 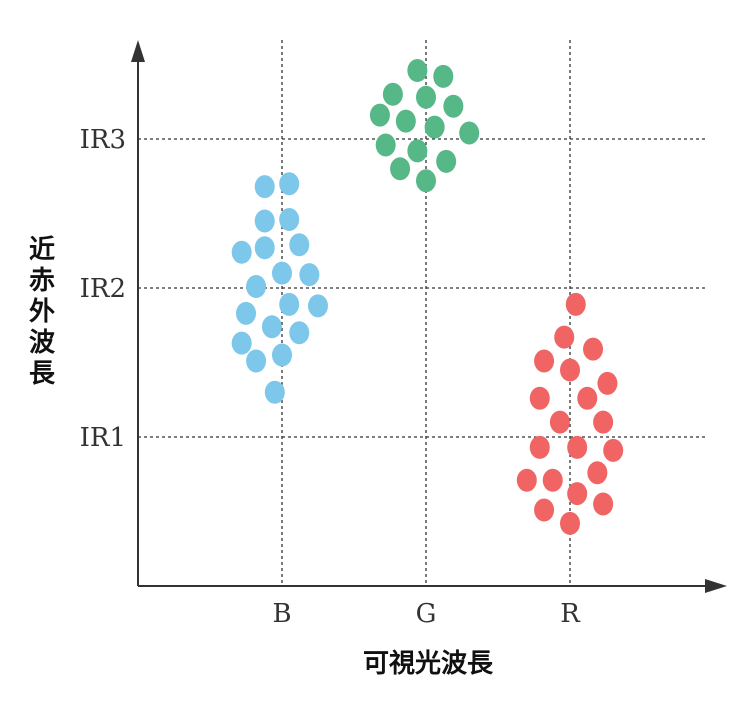 What do you see at coordinates (103, 289) in the screenshot?
I see `y-tick-label: IR2` at bounding box center [103, 289].